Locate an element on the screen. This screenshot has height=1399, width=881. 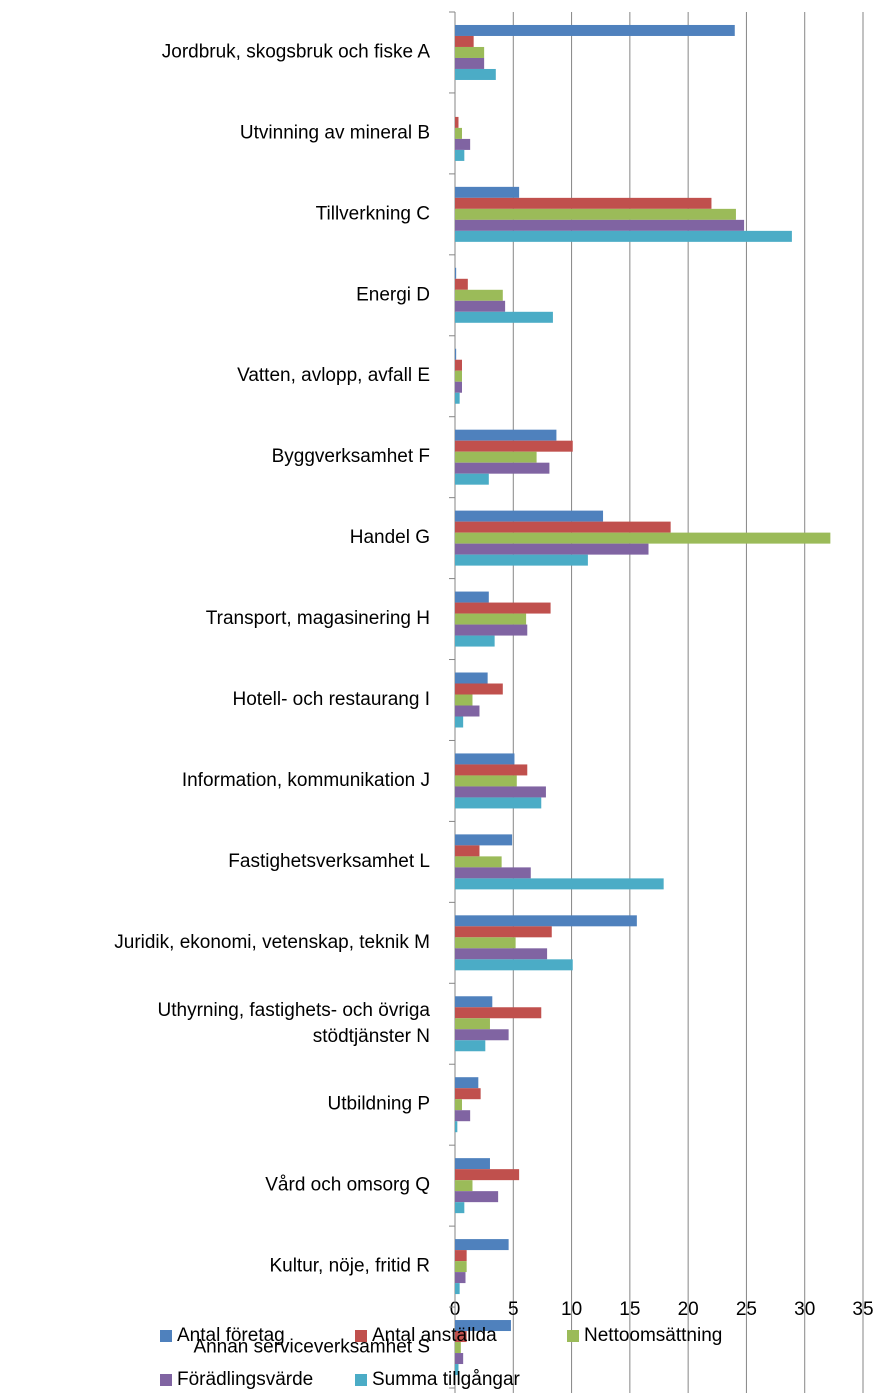
category-label: Kultur, nöje, fritid R is located at coordinates (349, 1266).